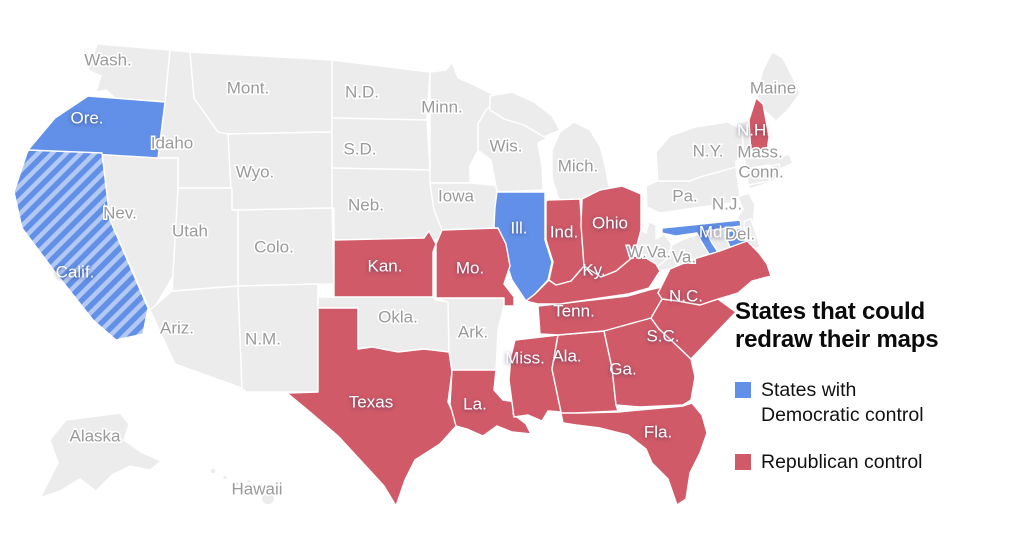 Image resolution: width=1024 pixels, height=535 pixels. I want to click on state-ri, so click(776, 172).